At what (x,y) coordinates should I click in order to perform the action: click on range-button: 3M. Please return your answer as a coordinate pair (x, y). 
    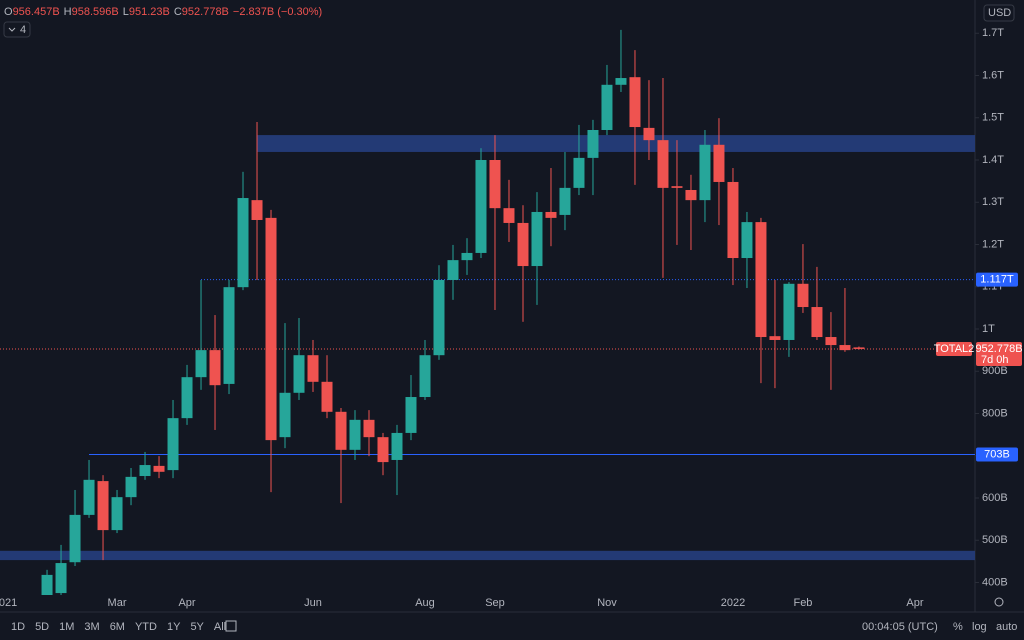
    Looking at the image, I should click on (91, 627).